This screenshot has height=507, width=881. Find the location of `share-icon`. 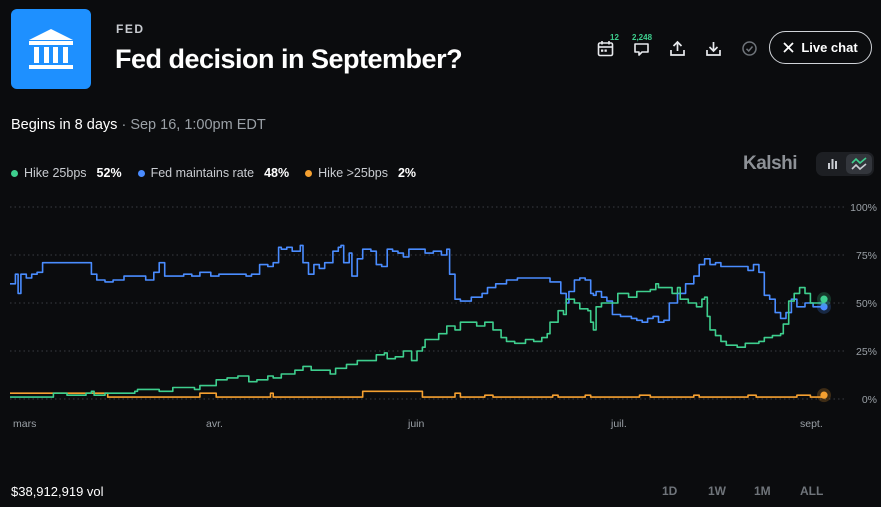

share-icon is located at coordinates (677, 48).